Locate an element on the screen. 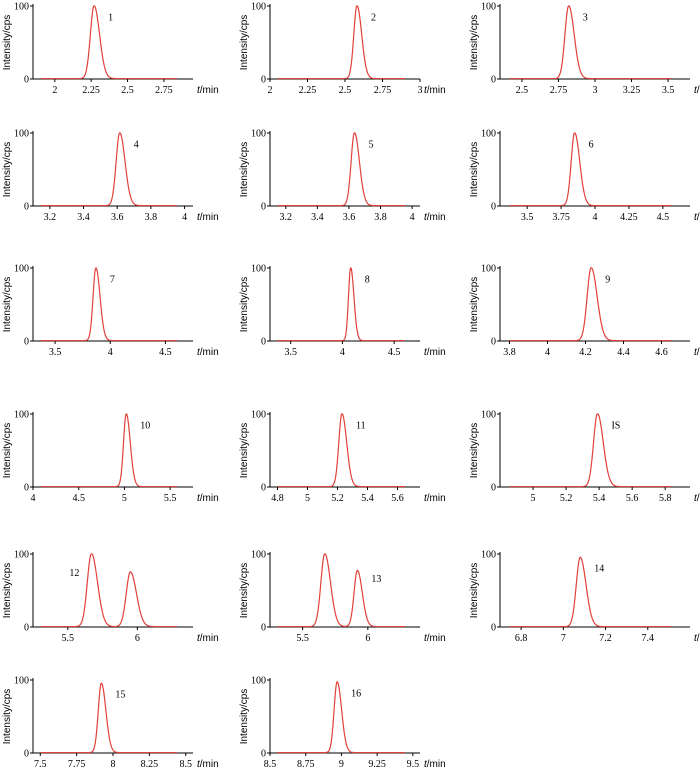  x-tick-label: 5.4 is located at coordinates (599, 498).